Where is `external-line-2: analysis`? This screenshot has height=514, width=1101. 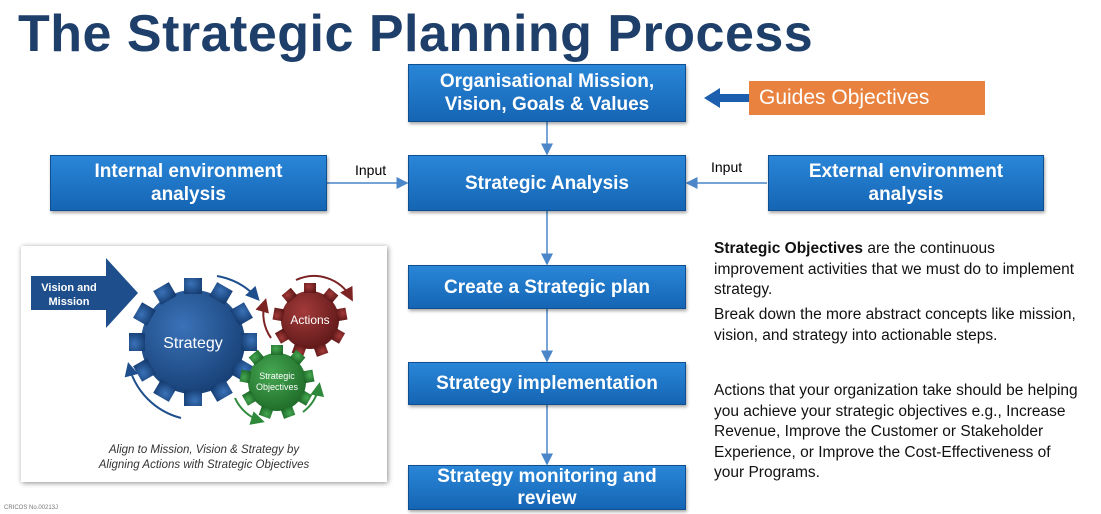 external-line-2: analysis is located at coordinates (906, 194).